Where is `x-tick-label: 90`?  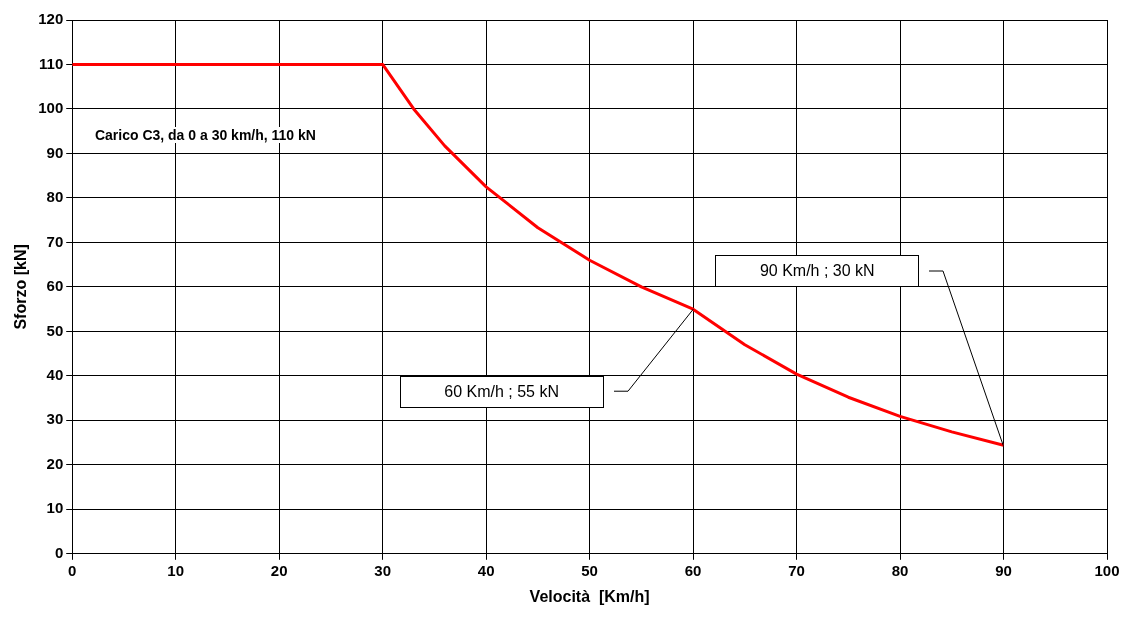
x-tick-label: 90 is located at coordinates (1003, 570).